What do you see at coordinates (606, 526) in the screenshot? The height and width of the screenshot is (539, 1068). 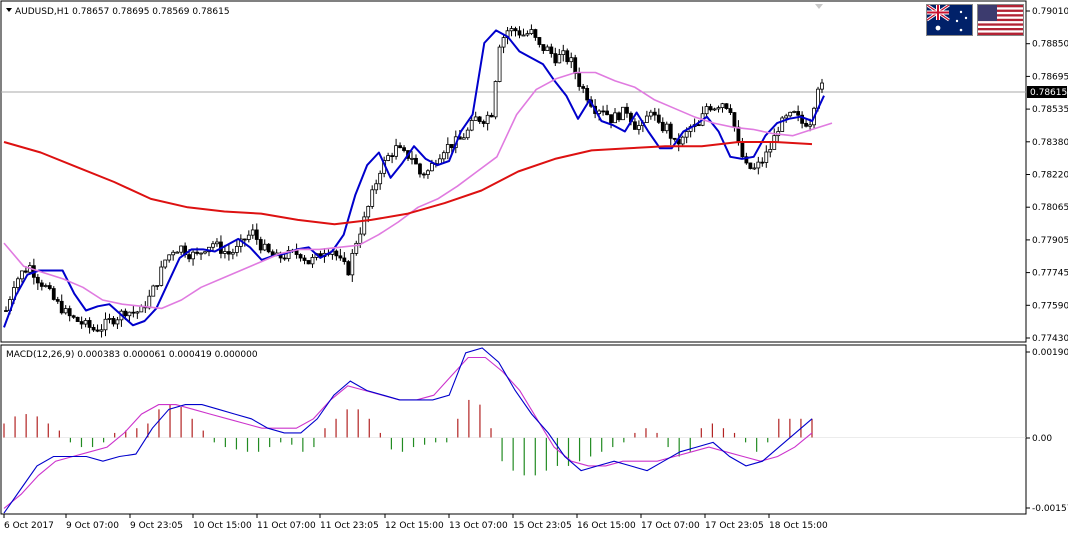 I see `time-tick-label: 16 Oct 15:00` at bounding box center [606, 526].